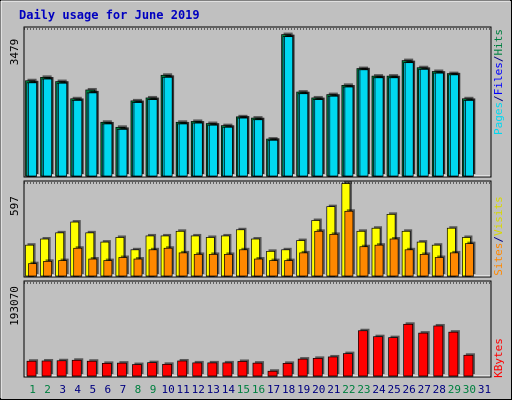  I want to click on legend-entry: Files, so click(498, 78).